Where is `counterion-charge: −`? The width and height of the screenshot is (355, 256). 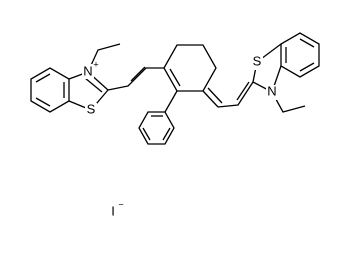 counterion-charge: − is located at coordinates (120, 204).